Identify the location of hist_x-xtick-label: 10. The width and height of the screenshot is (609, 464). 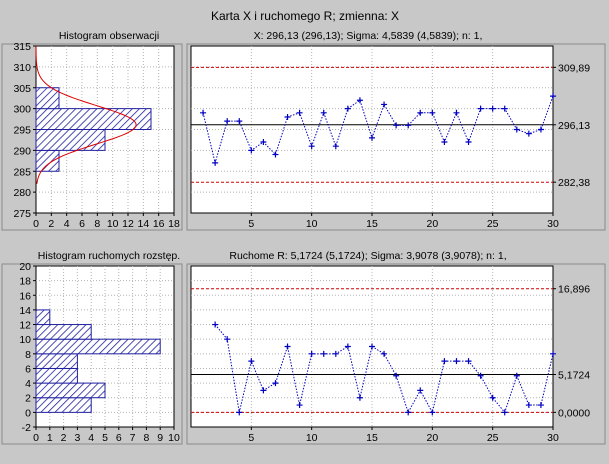
(113, 224).